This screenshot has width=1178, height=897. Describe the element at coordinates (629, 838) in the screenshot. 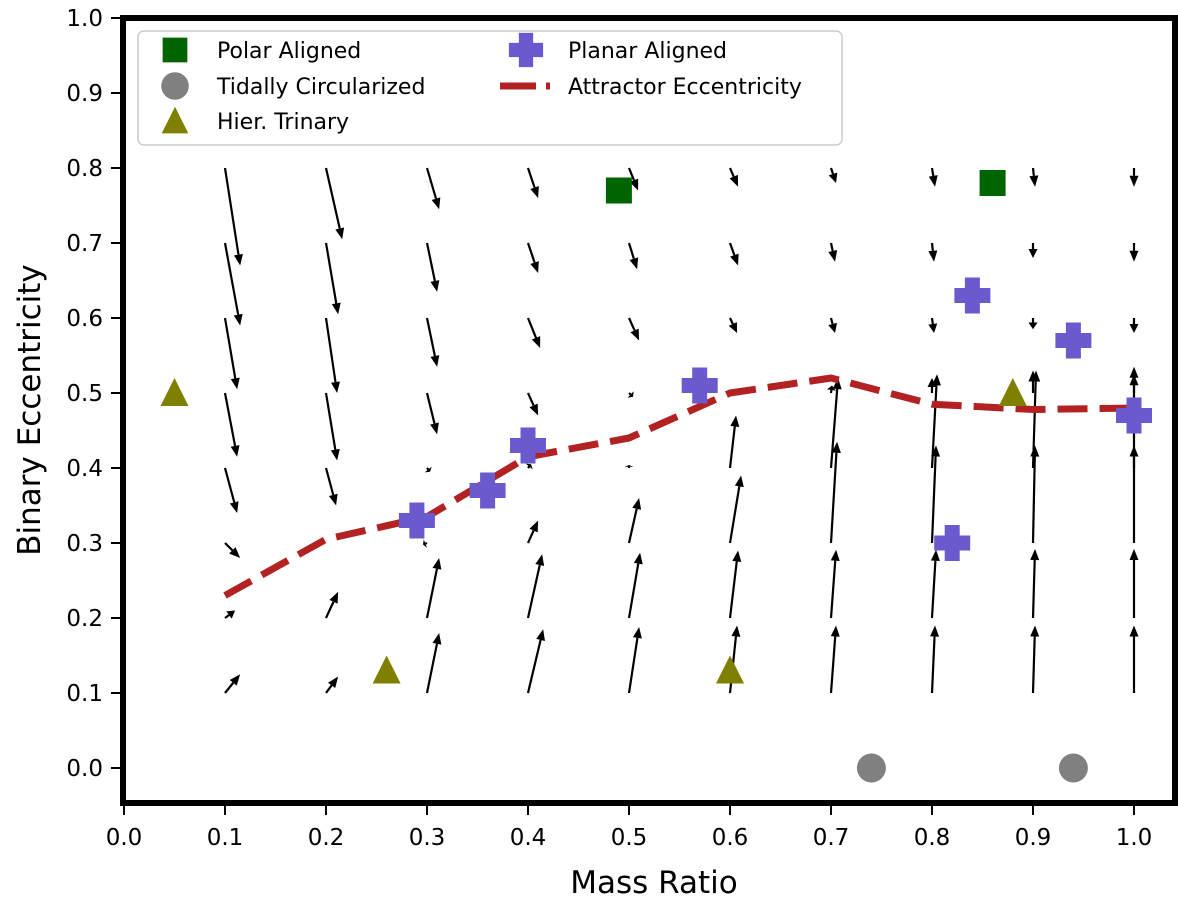

I see `x-tick-label: 0.5` at that location.